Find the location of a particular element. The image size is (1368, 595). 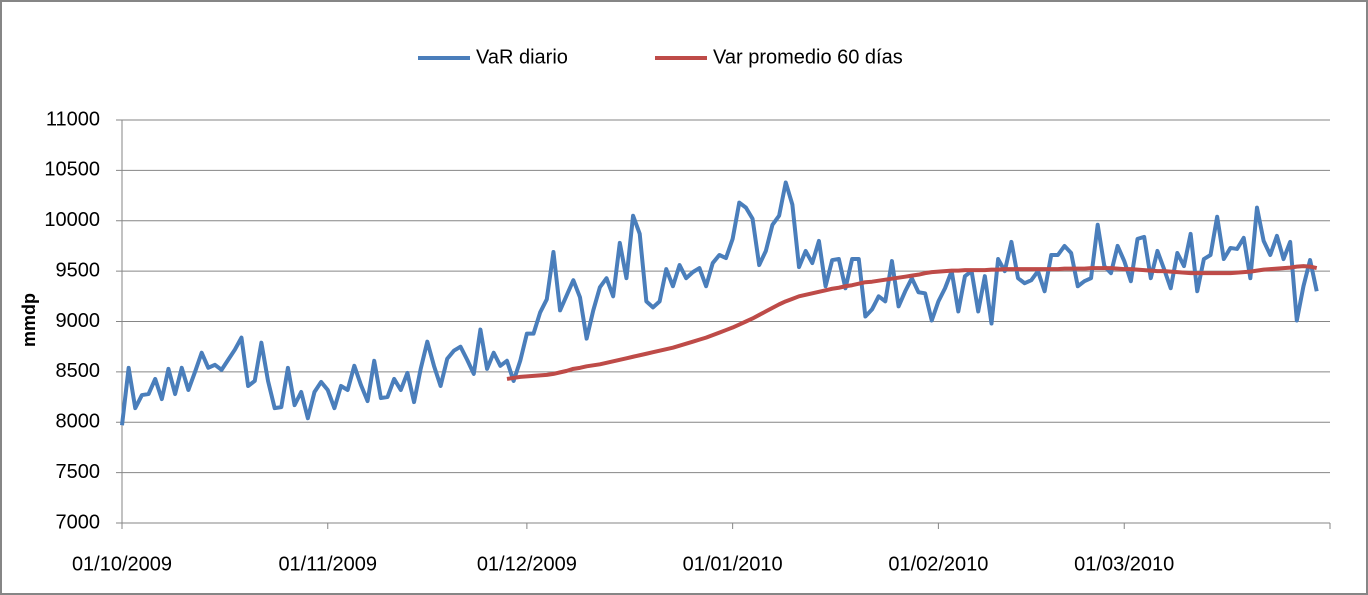

y-tick-label: 10500 is located at coordinates (72, 170).